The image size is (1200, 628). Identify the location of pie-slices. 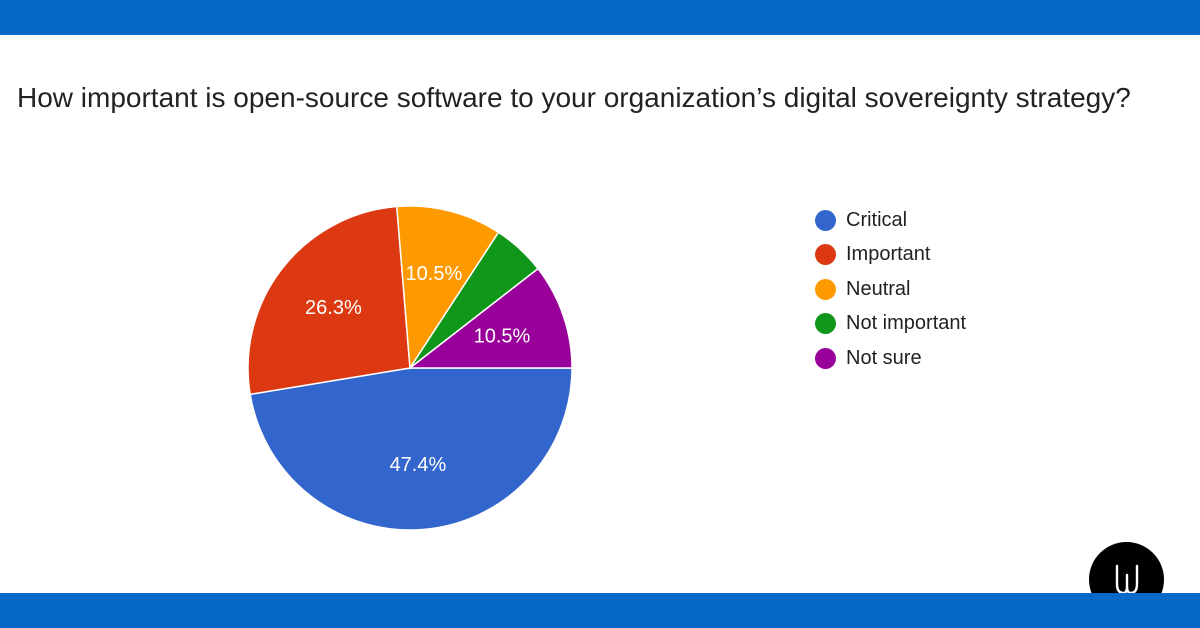
(410, 368).